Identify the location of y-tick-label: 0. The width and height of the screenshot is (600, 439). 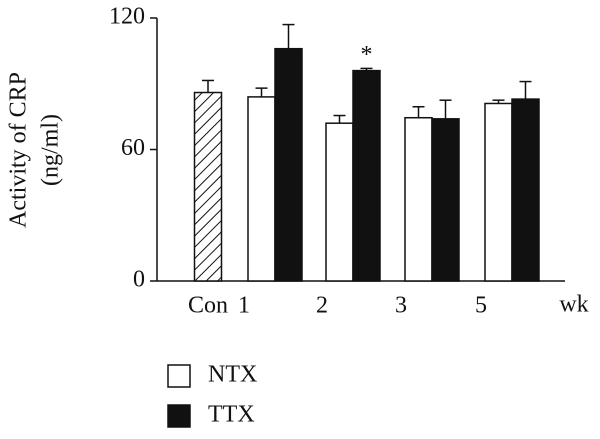
(139, 280).